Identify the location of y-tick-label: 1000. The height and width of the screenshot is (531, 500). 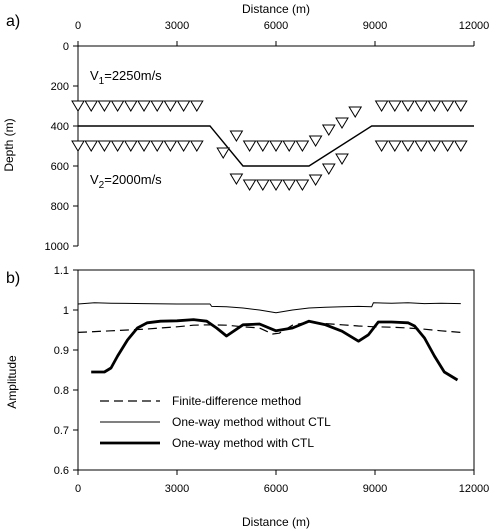
(57, 247).